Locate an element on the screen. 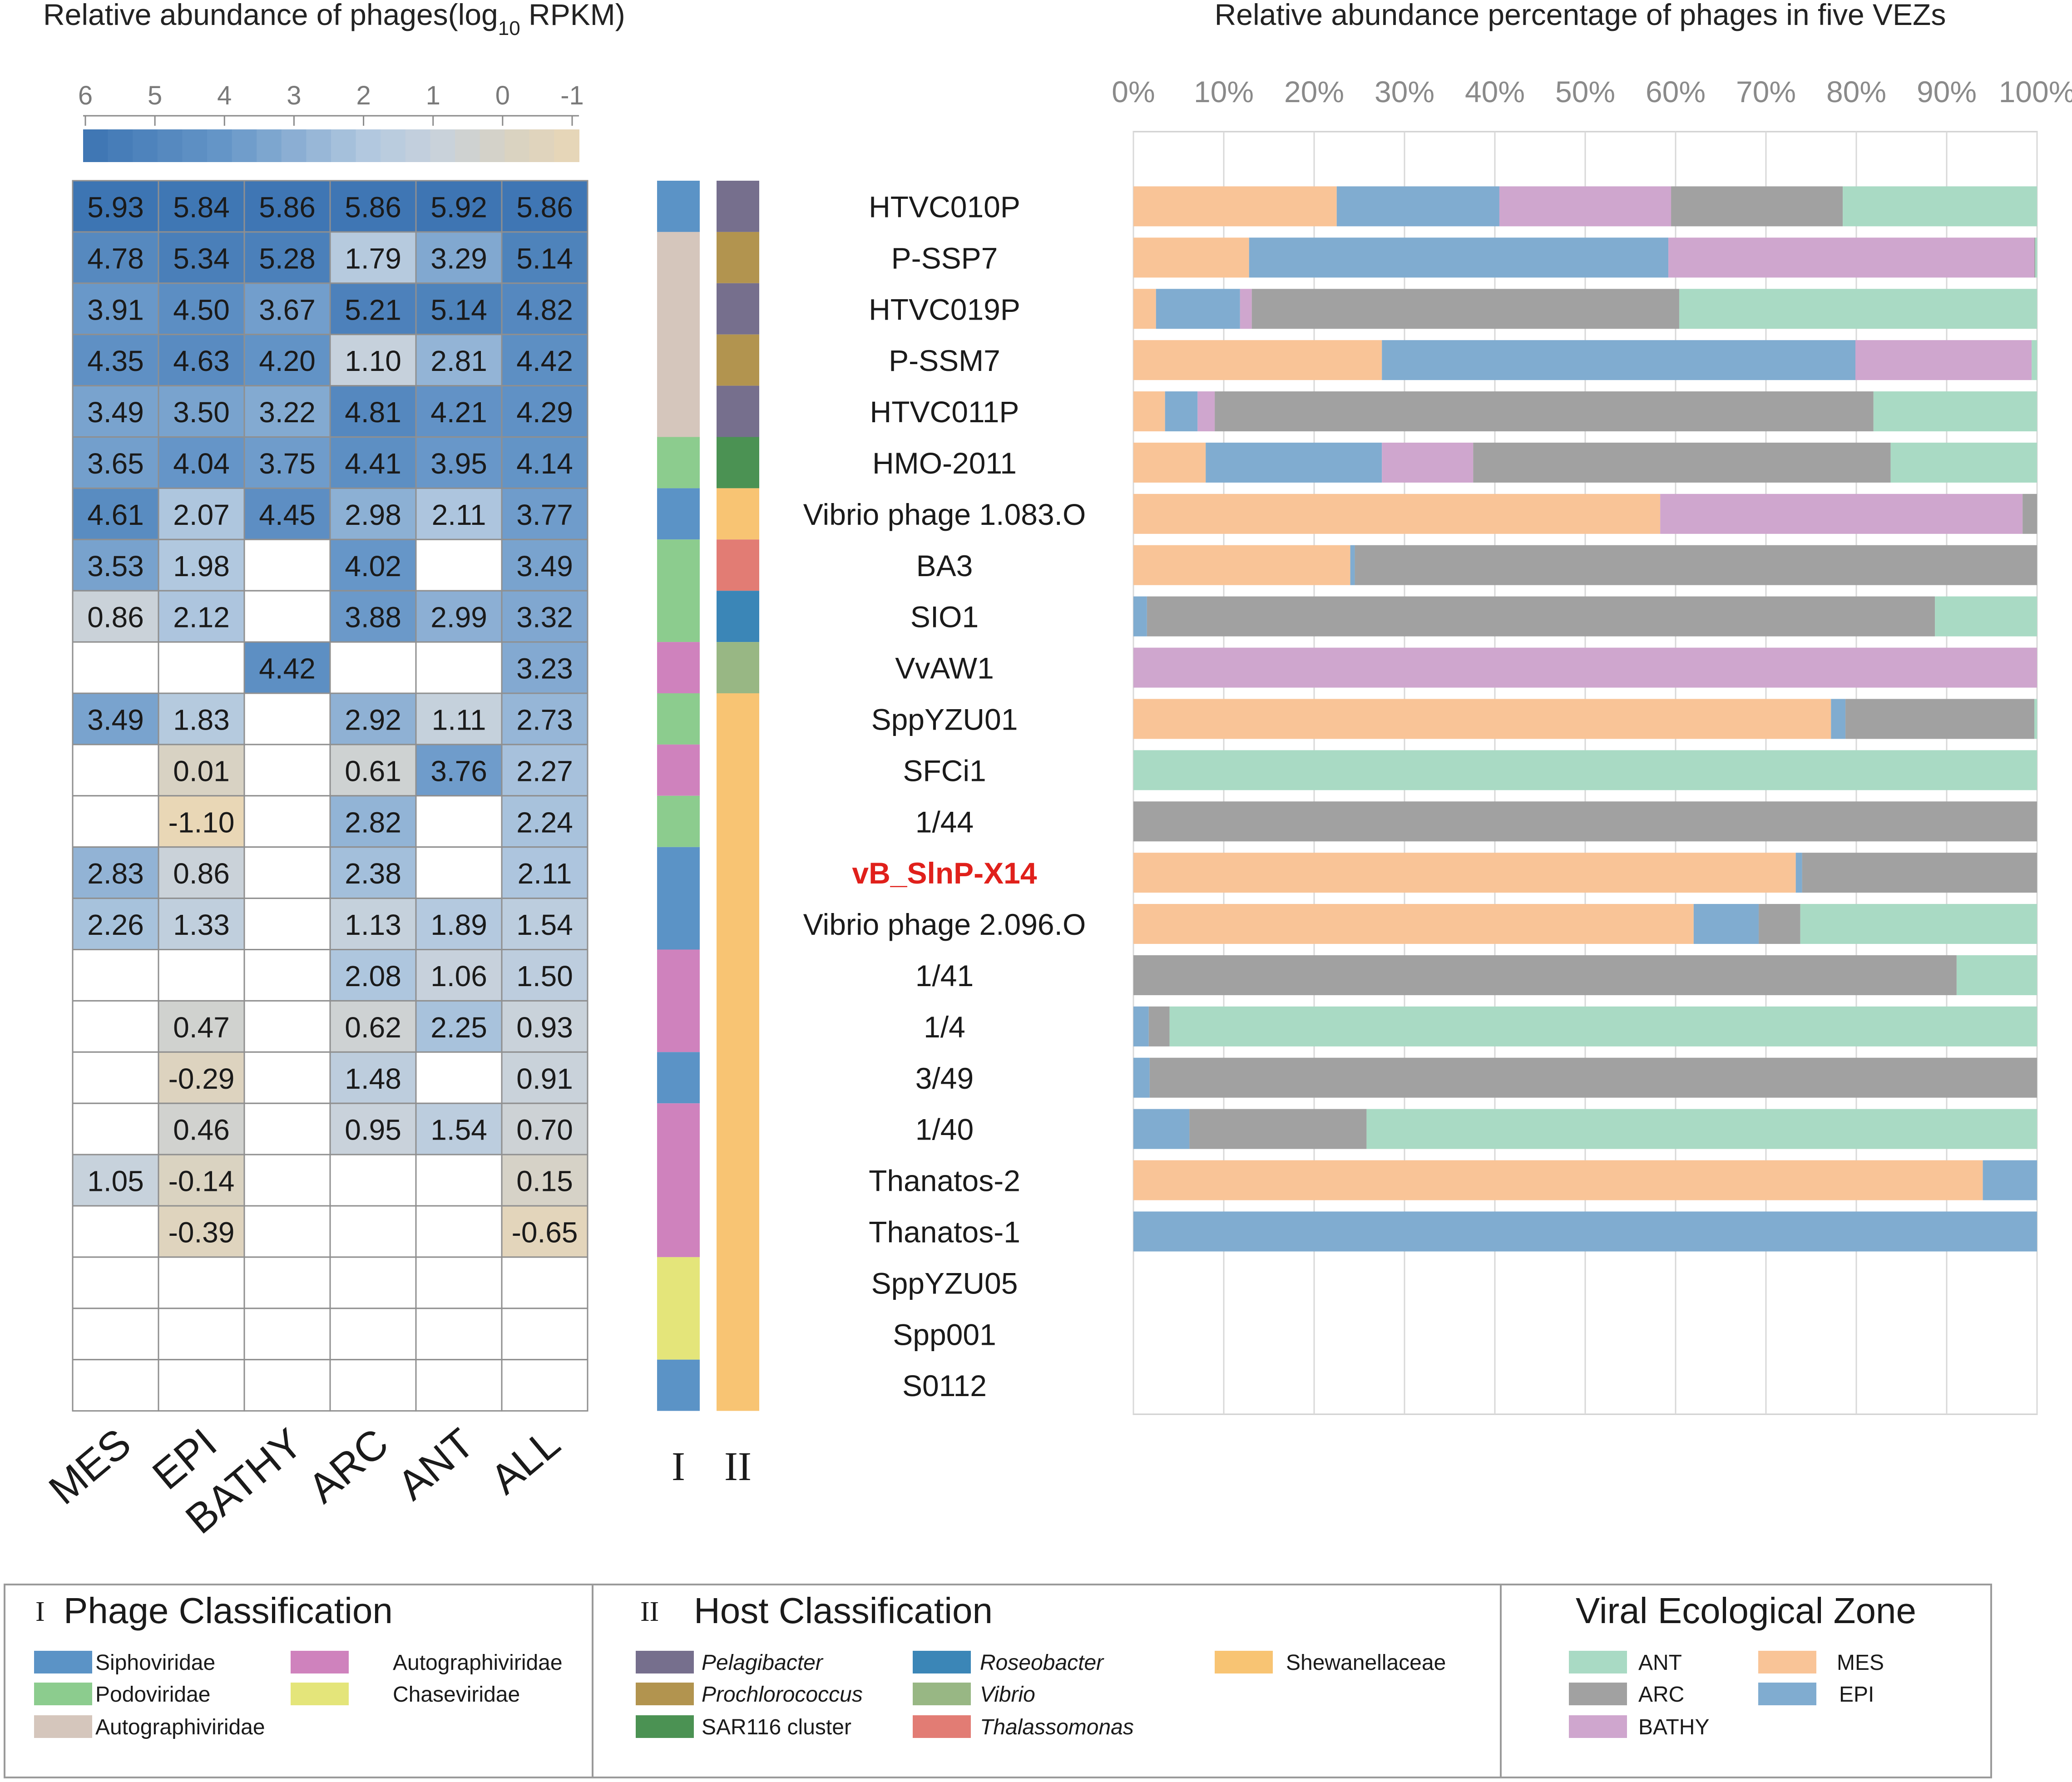 The image size is (2072, 1782). x-tick-label: 20% is located at coordinates (1314, 92).